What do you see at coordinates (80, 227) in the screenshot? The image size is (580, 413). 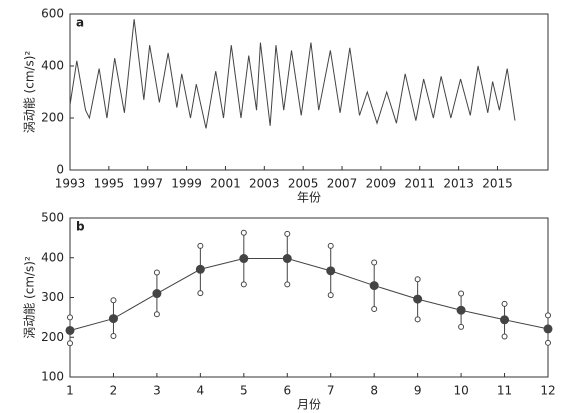 I see `panel-label: b` at bounding box center [80, 227].